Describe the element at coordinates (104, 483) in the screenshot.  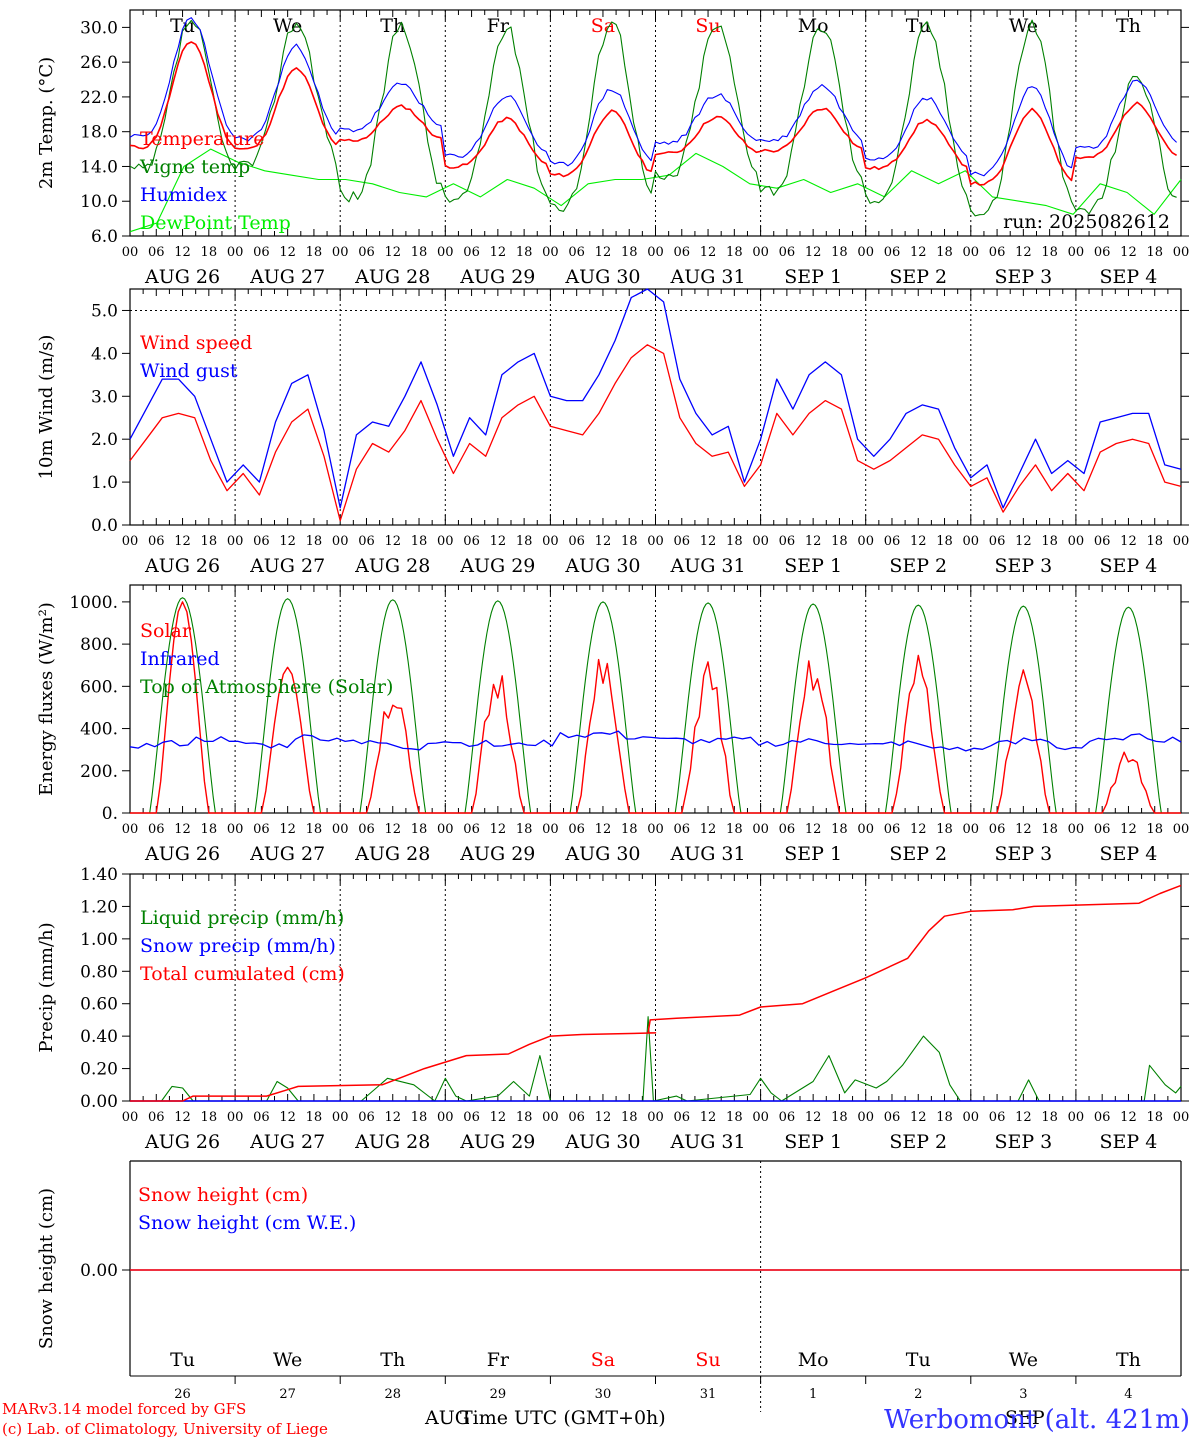
I see `y-tick-label: 1.0` at that location.